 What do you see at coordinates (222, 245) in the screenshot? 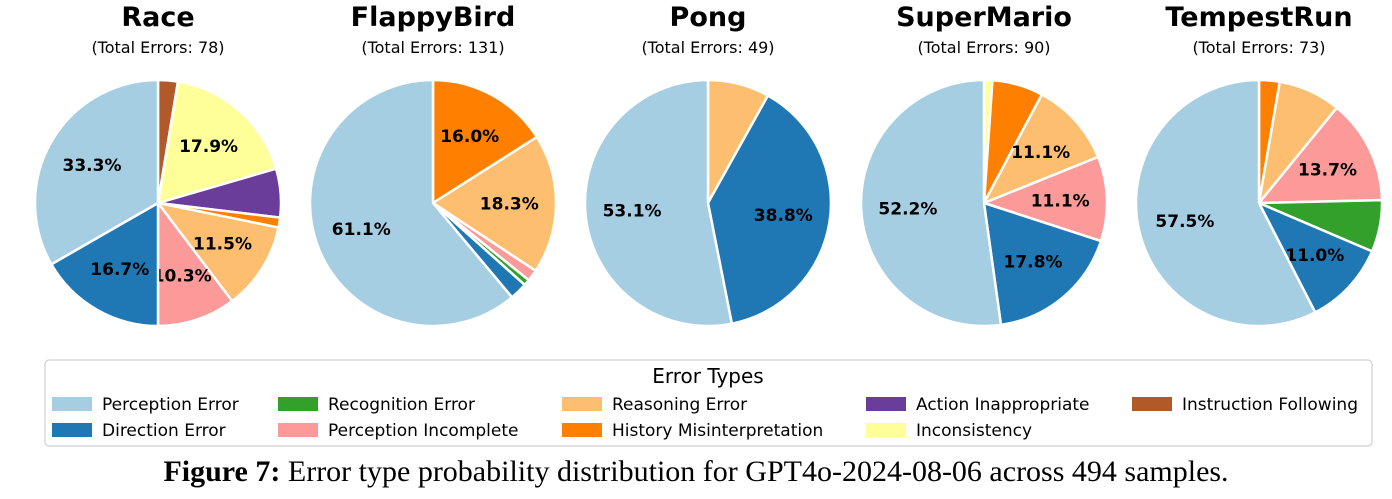
I see `slice-label: 11.5%` at bounding box center [222, 245].